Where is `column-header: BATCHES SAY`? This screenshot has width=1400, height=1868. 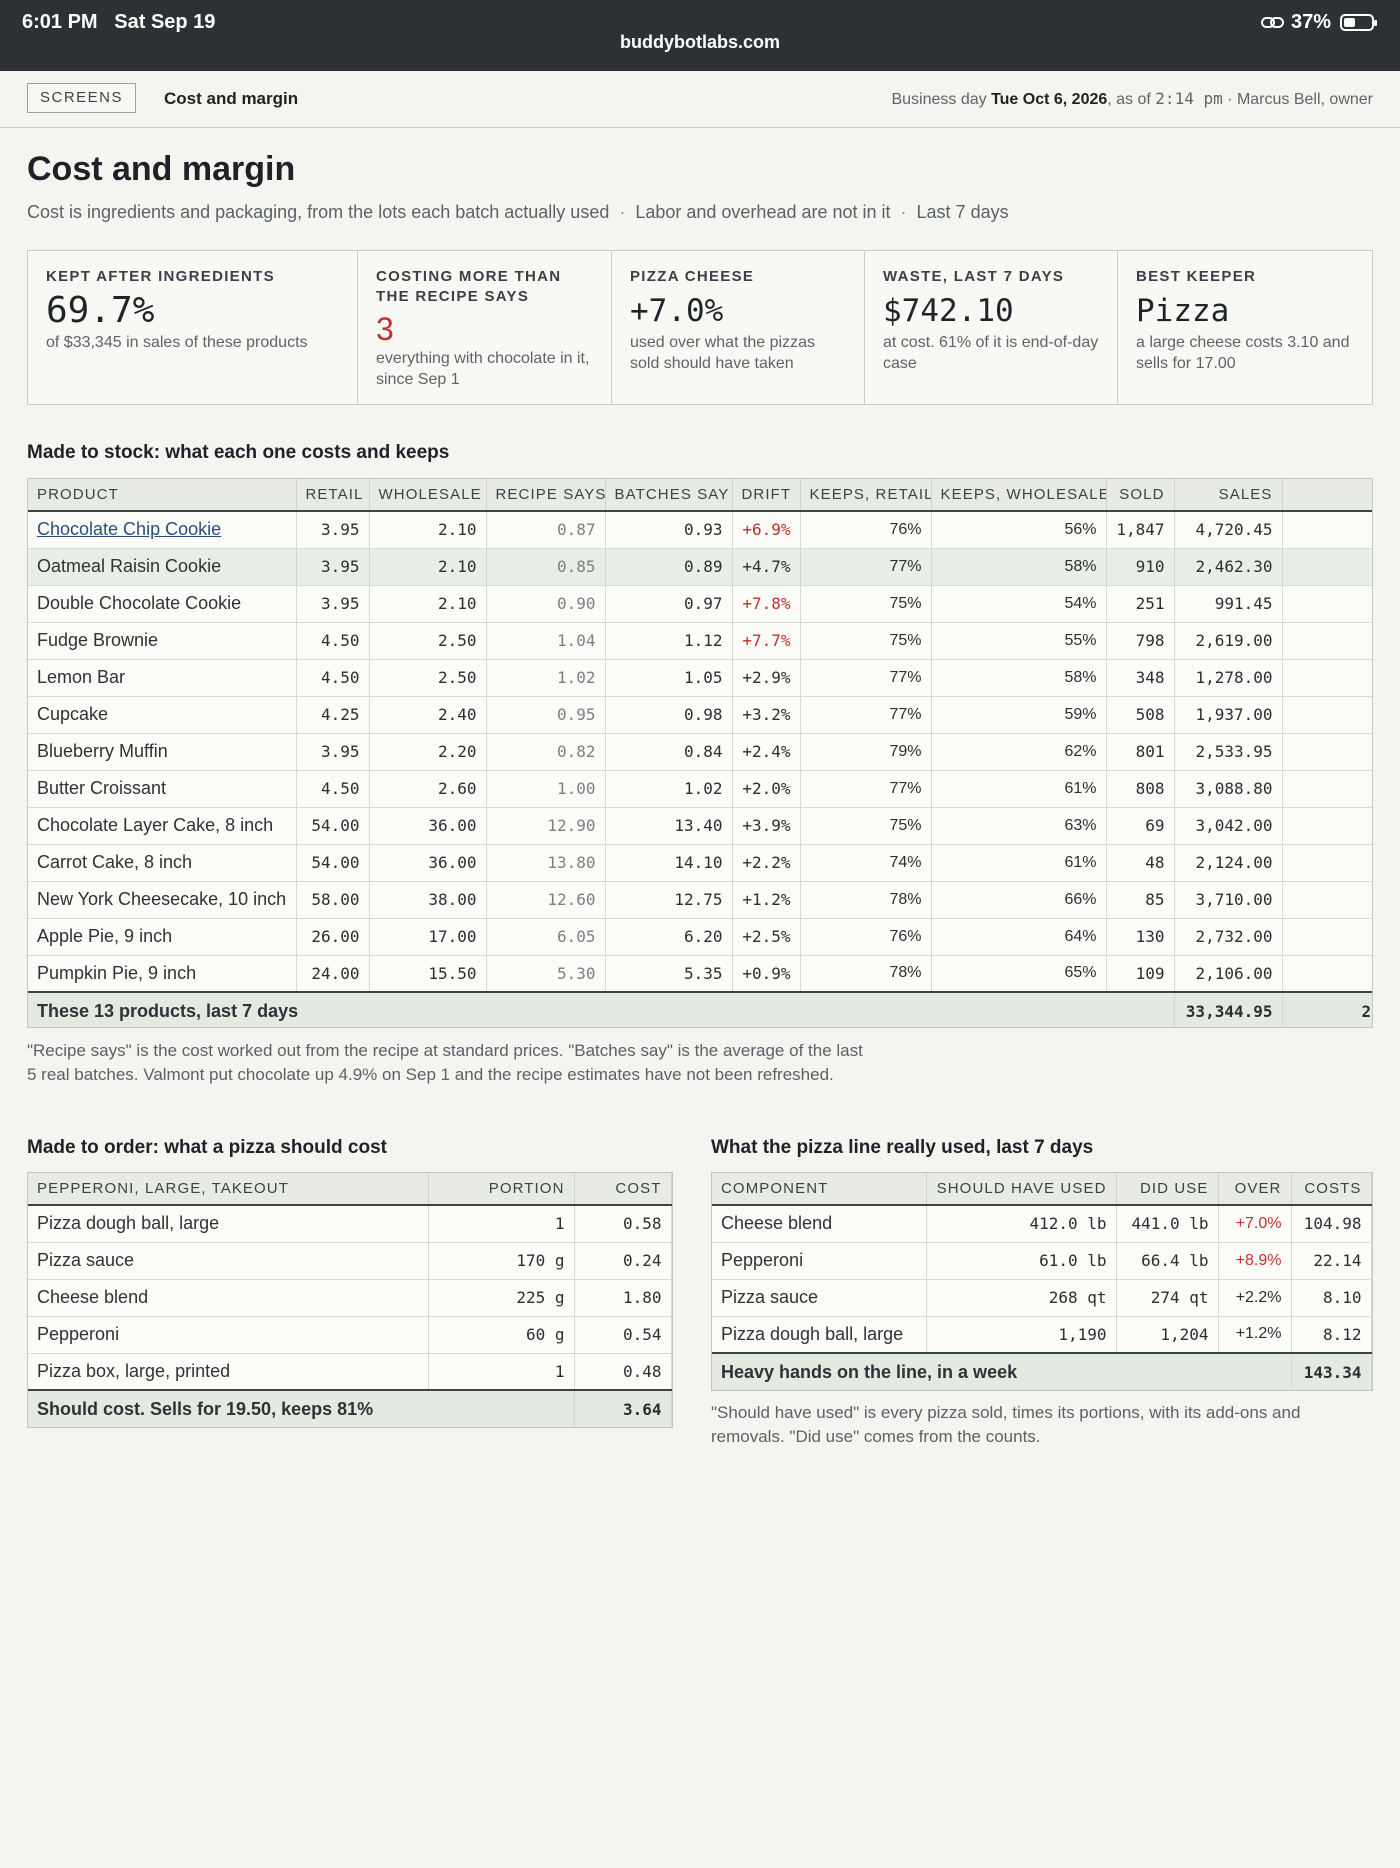
column-header: BATCHES SAY is located at coordinates (669, 495).